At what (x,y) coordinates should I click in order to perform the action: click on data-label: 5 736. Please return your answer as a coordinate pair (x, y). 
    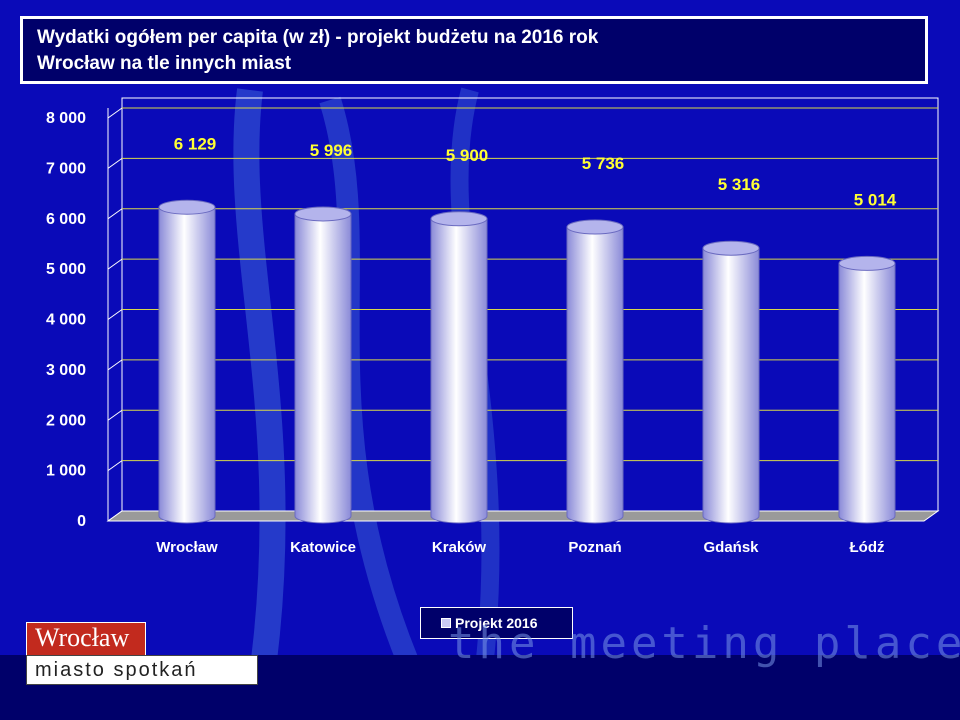
    Looking at the image, I should click on (603, 163).